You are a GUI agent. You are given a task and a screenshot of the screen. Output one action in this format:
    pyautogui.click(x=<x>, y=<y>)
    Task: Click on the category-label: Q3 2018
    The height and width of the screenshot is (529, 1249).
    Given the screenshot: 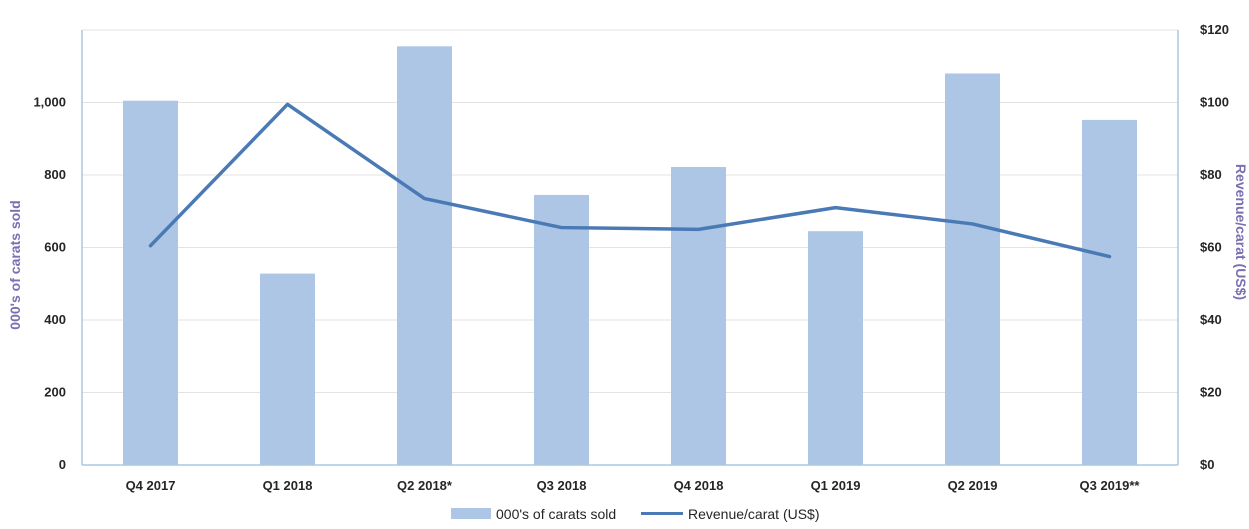 What is the action you would take?
    pyautogui.click(x=562, y=485)
    